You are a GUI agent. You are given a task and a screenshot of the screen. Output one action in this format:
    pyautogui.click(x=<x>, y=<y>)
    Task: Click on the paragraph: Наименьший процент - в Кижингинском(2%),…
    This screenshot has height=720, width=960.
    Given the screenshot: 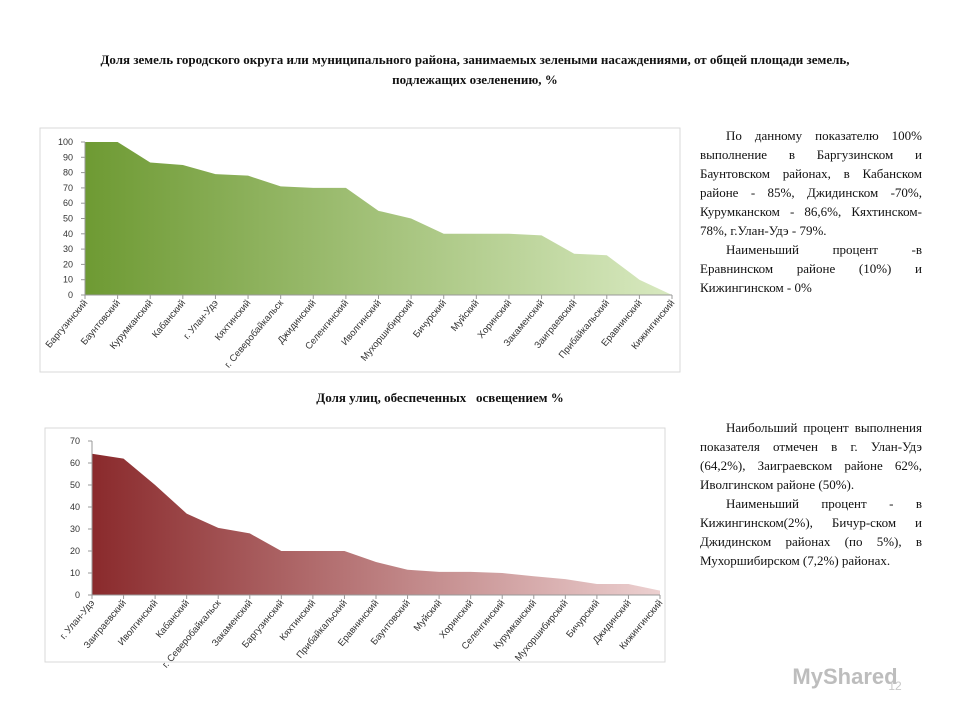 What is the action you would take?
    pyautogui.click(x=811, y=532)
    